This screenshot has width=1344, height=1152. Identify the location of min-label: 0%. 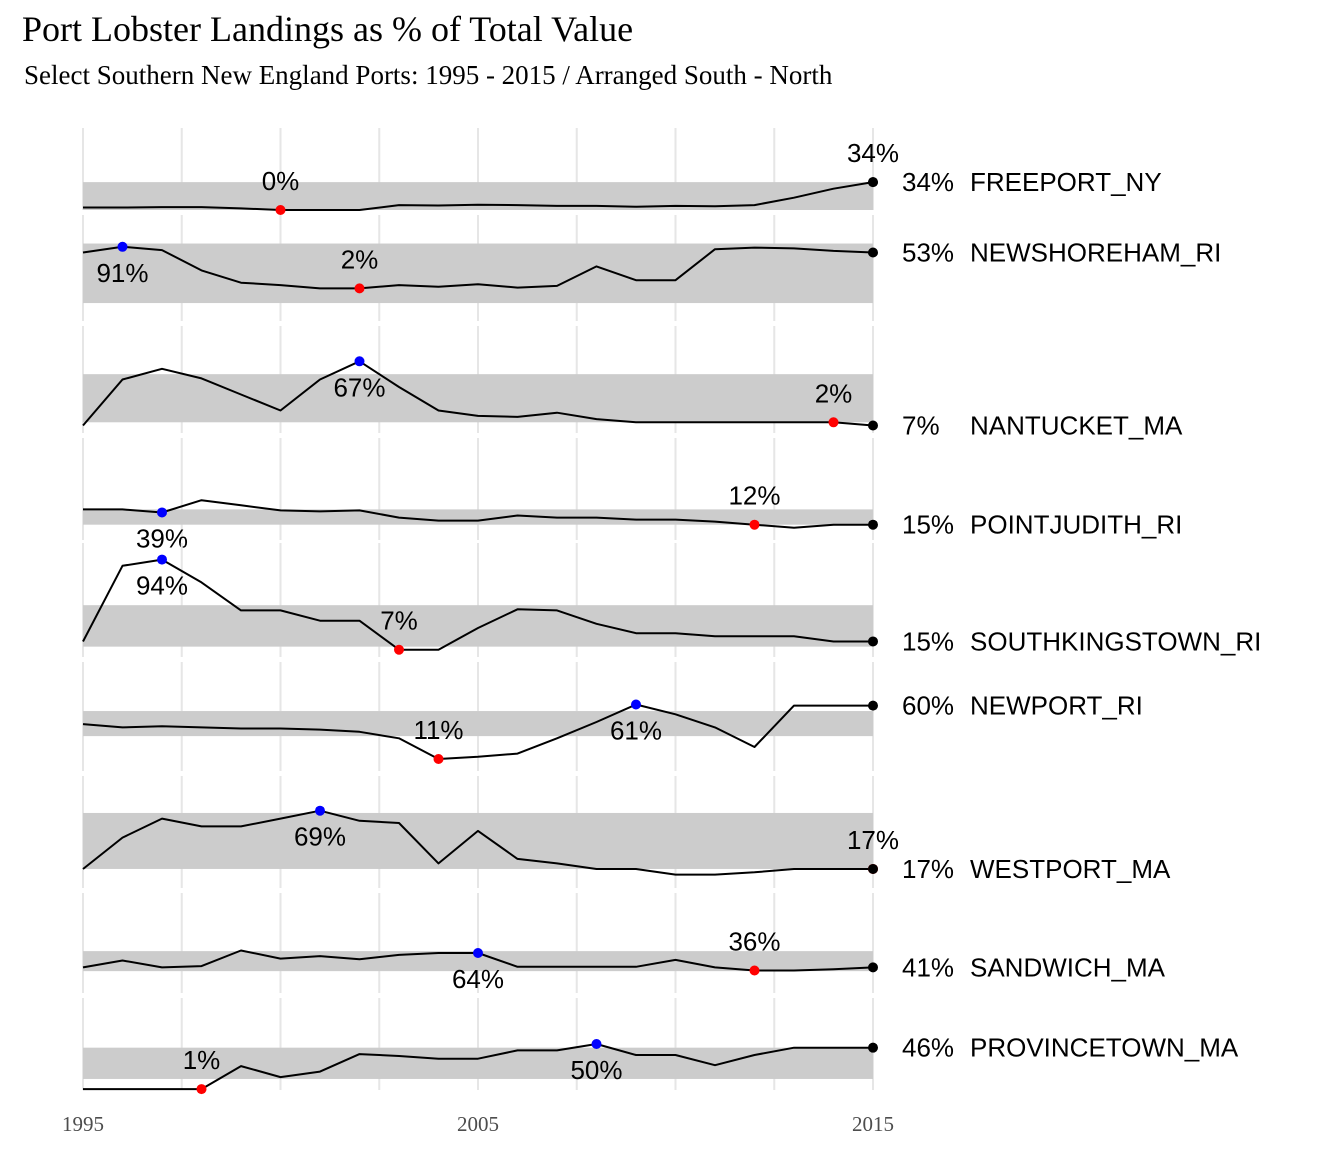
(281, 181).